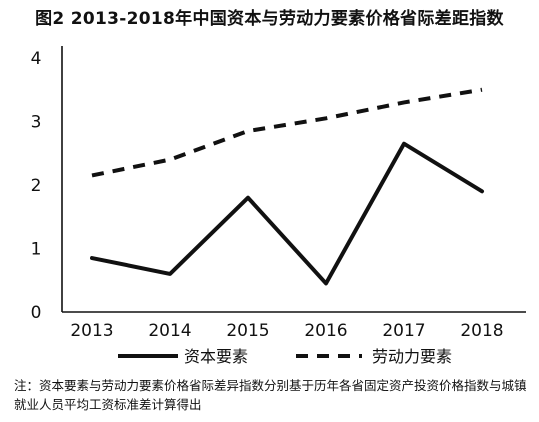 The height and width of the screenshot is (422, 539). What do you see at coordinates (412, 356) in the screenshot?
I see `legend-label-labor: 劳动力要素` at bounding box center [412, 356].